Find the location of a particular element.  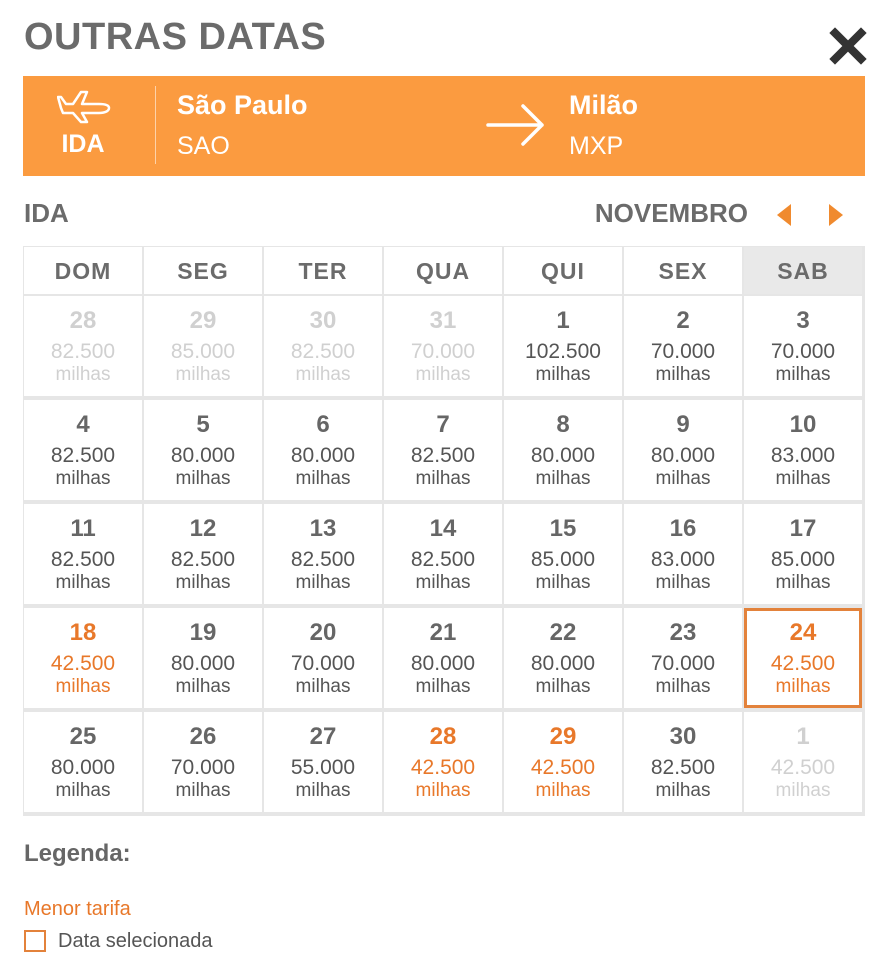

day-number: 11 is located at coordinates (83, 528).